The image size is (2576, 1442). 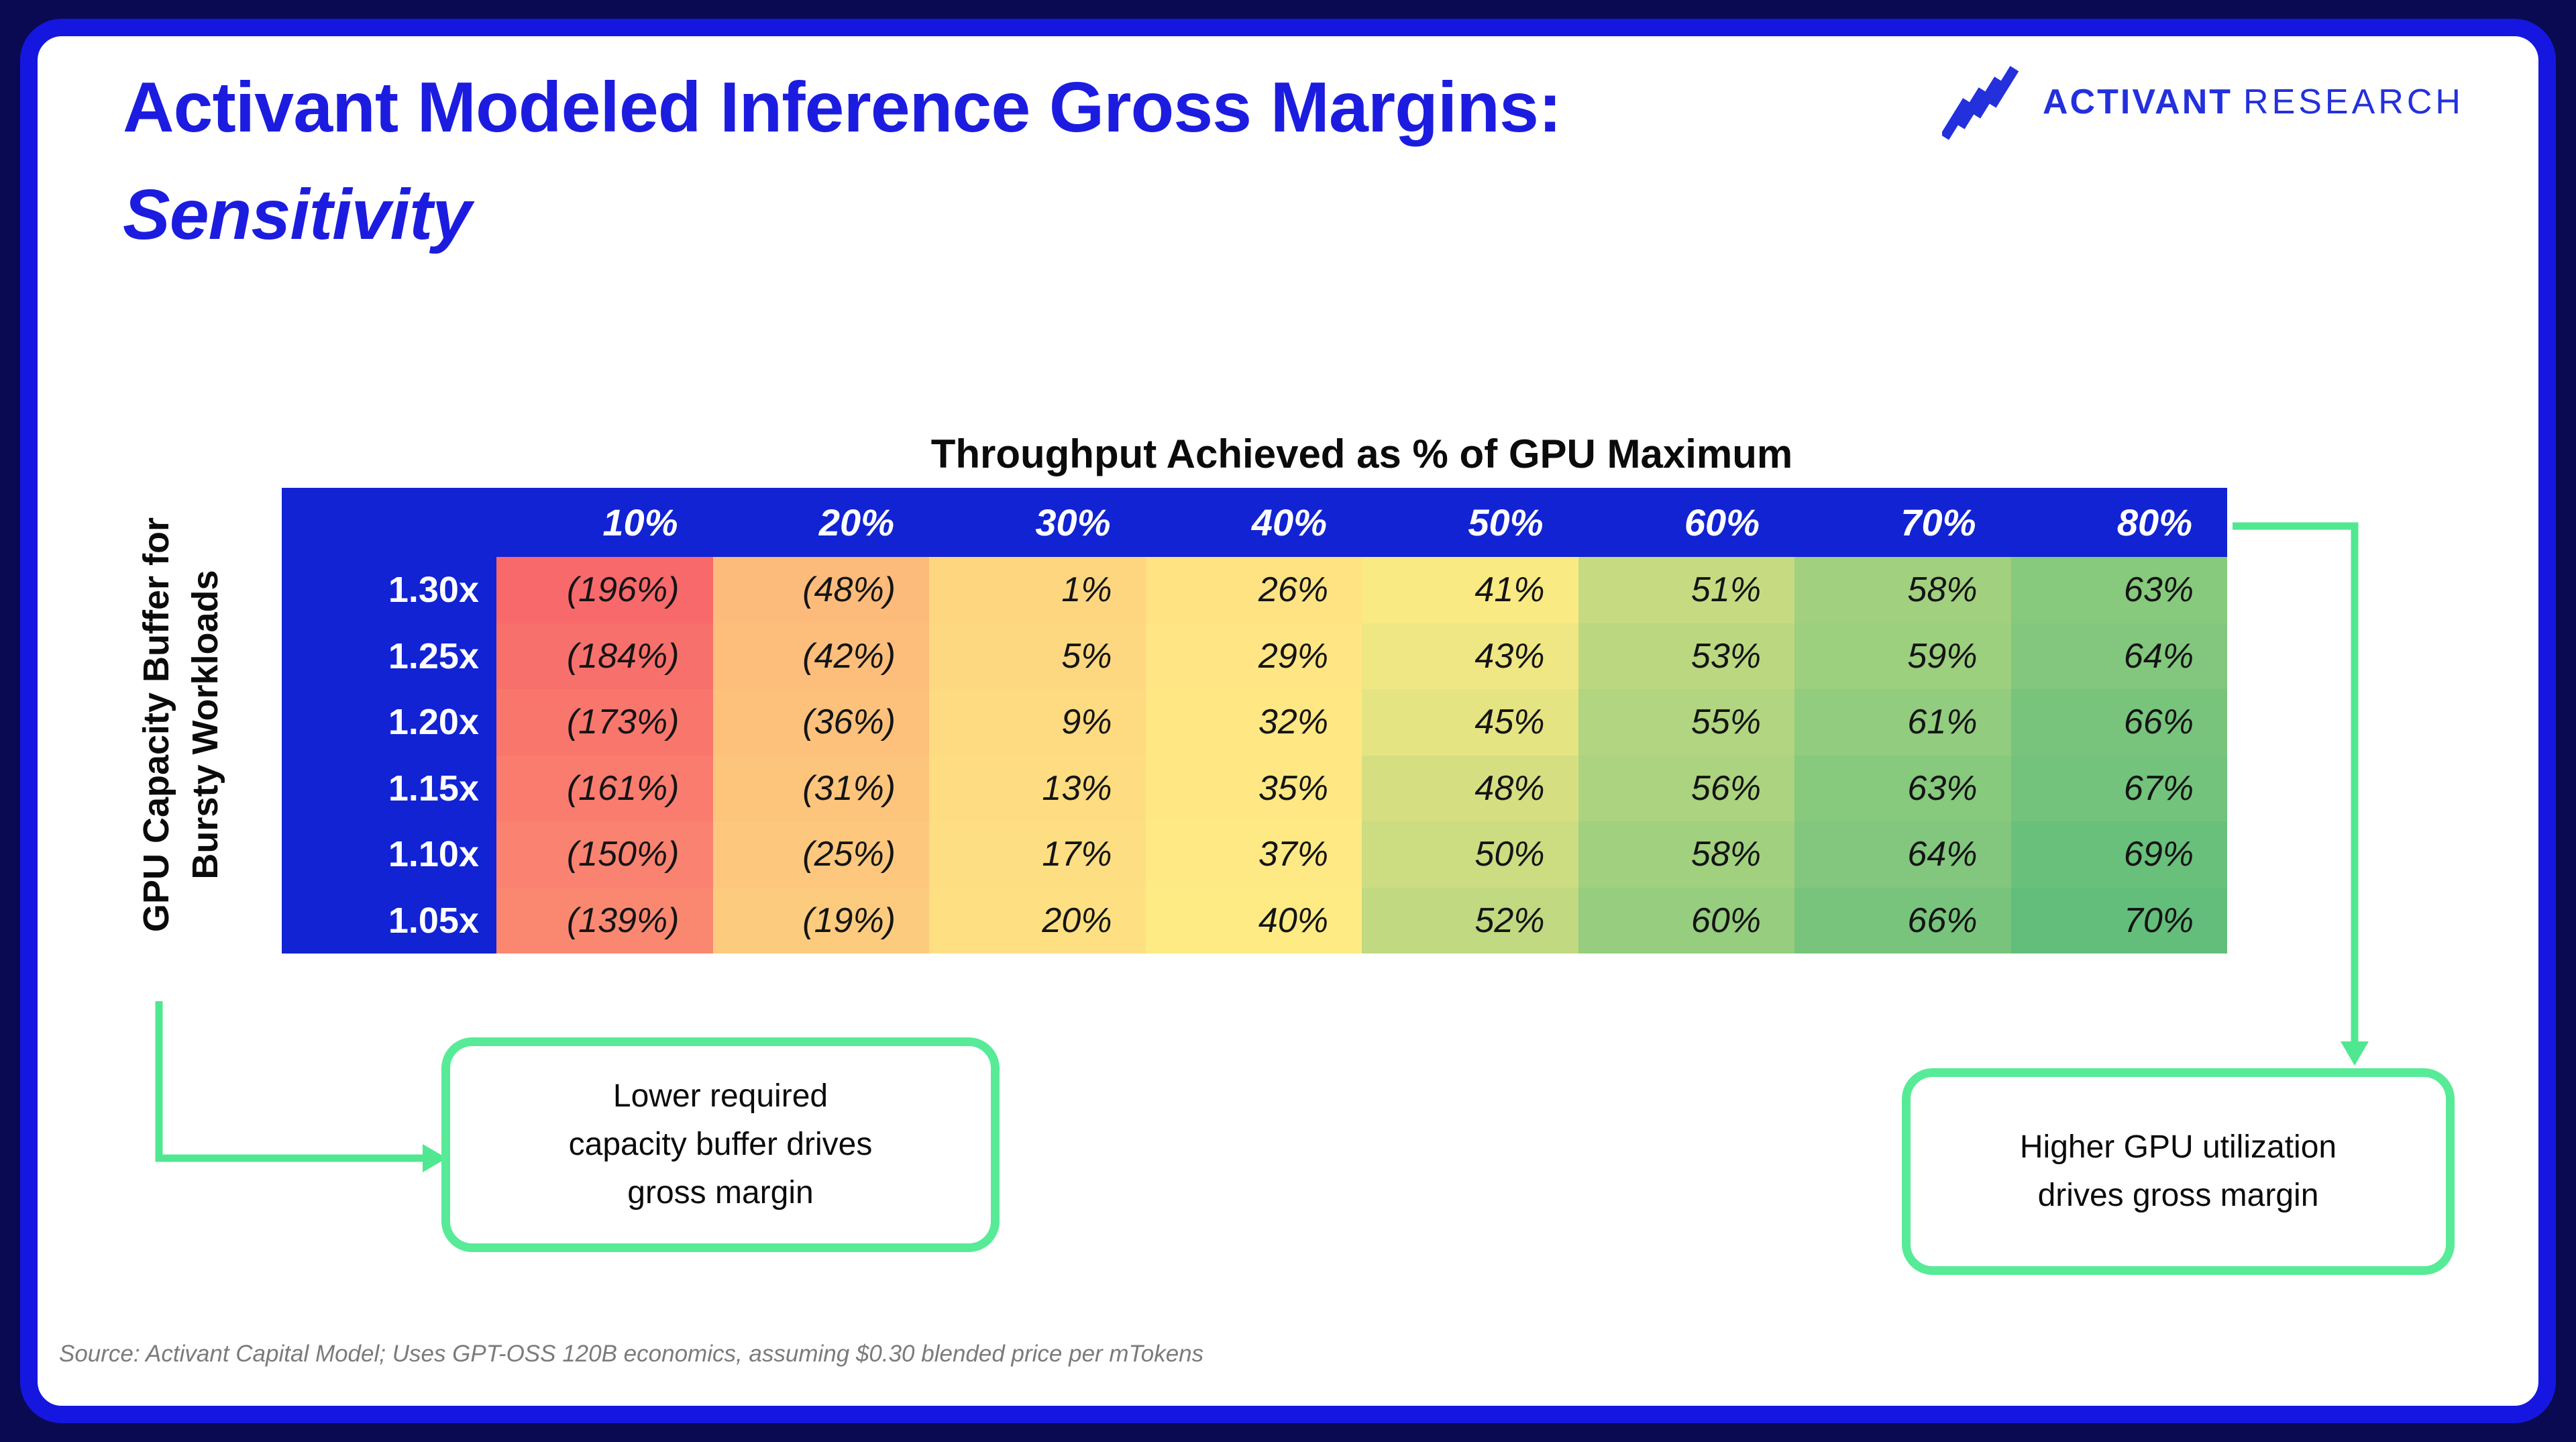 What do you see at coordinates (2118, 788) in the screenshot?
I see `heatmap-cell: 67%` at bounding box center [2118, 788].